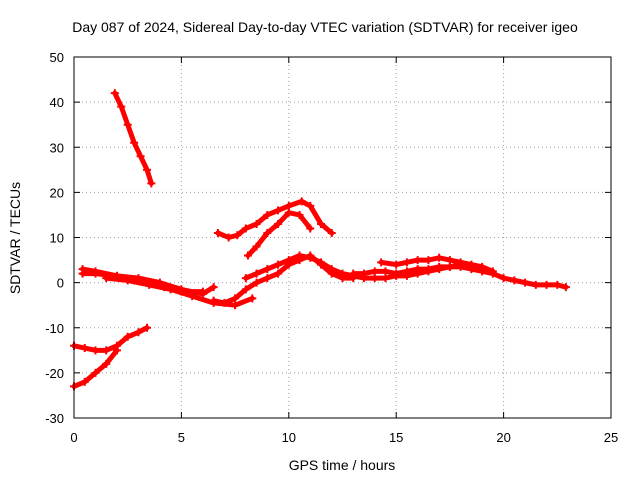 The image size is (640, 480). Describe the element at coordinates (73, 437) in the screenshot. I see `x-tick-label: 0` at that location.